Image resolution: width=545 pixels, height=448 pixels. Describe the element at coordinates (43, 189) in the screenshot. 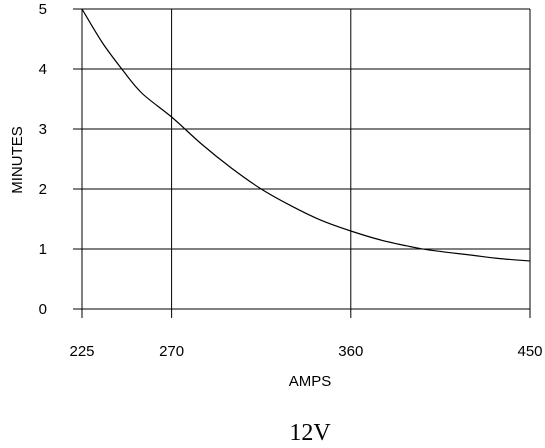

I see `y-tick-label: 2` at that location.